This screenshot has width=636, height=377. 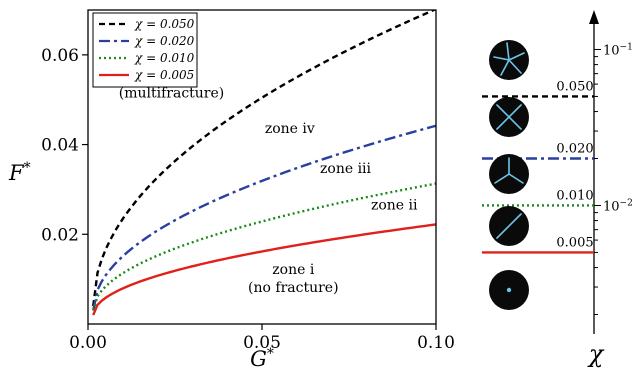 What do you see at coordinates (574, 149) in the screenshot?
I see `chi-threshold-label-1: 0.020` at bounding box center [574, 149].